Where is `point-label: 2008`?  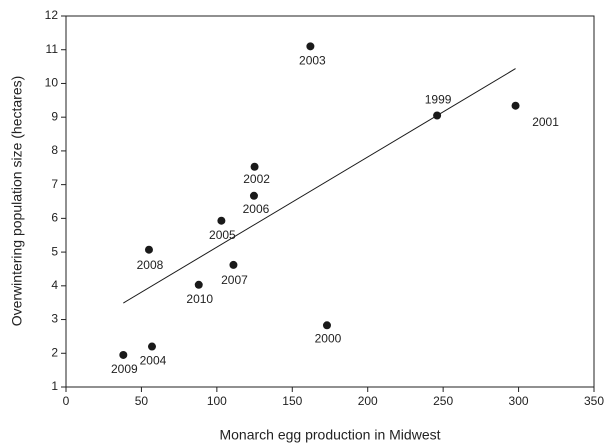
point-label: 2008 is located at coordinates (150, 265).